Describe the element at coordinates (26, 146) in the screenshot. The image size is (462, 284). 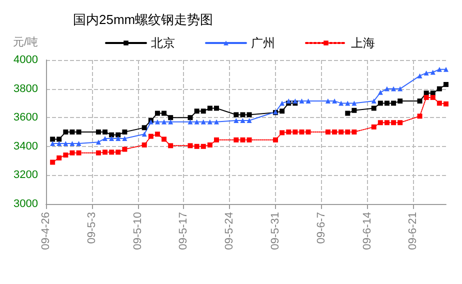
I see `y-tick-label: 3400` at that location.